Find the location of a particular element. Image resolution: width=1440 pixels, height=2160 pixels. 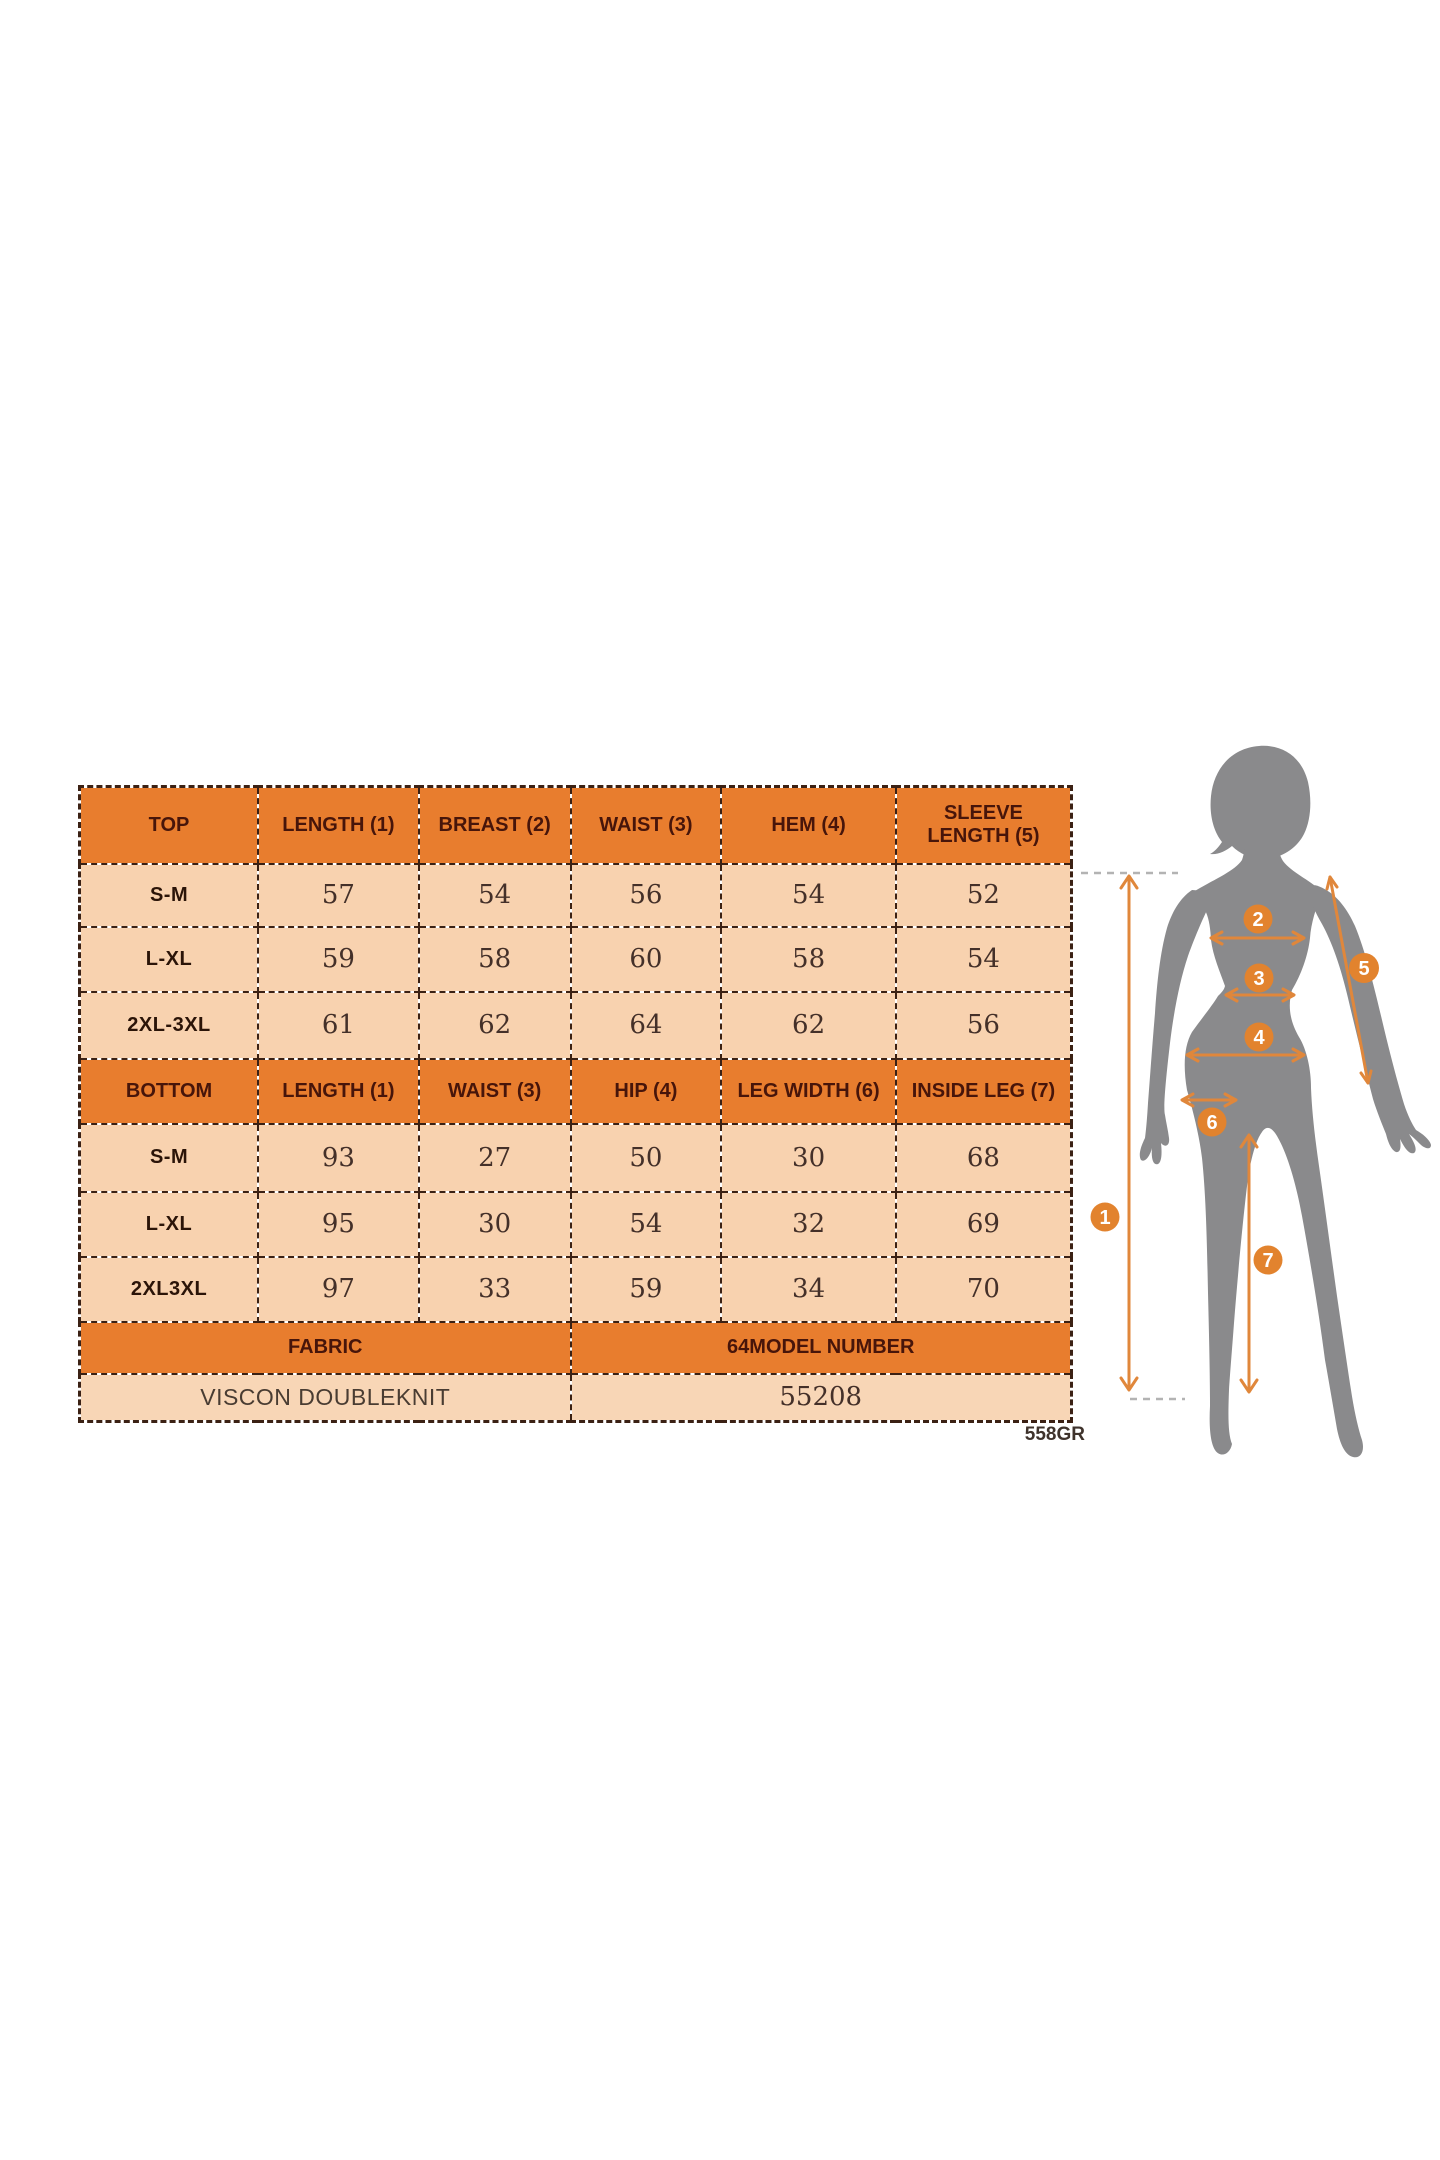

measurement-cell: 32 is located at coordinates (808, 1224).